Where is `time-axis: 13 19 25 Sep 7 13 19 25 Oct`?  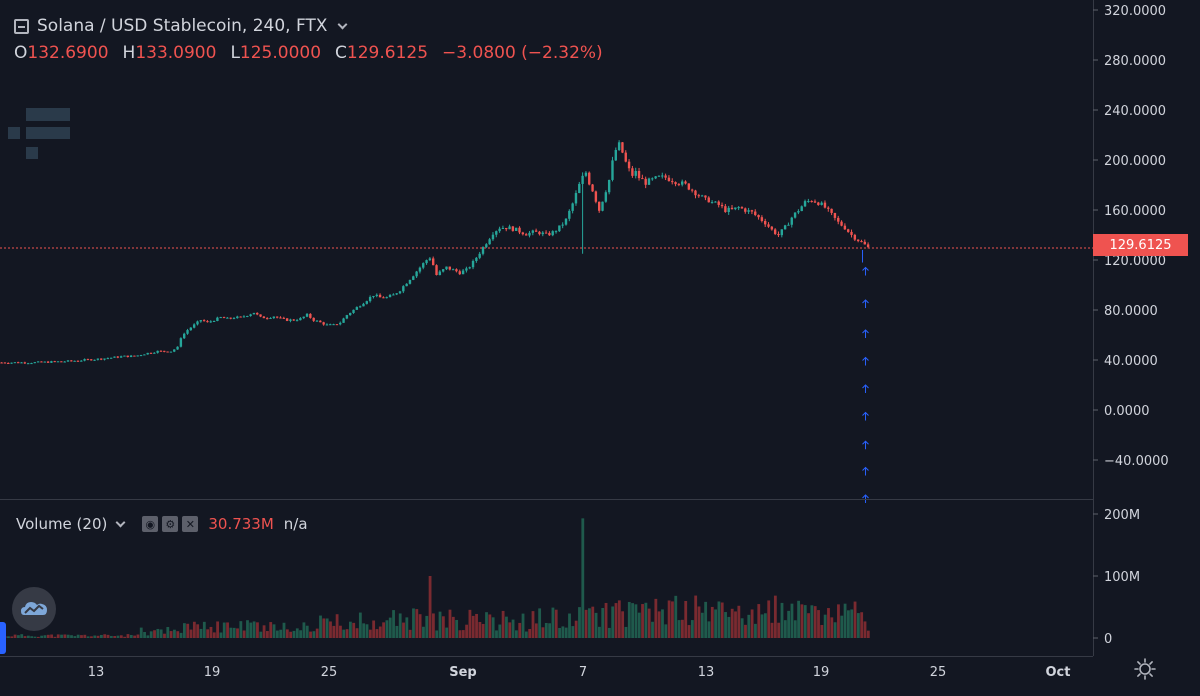
time-axis: 13 19 25 Sep 7 13 19 25 Oct is located at coordinates (579, 672).